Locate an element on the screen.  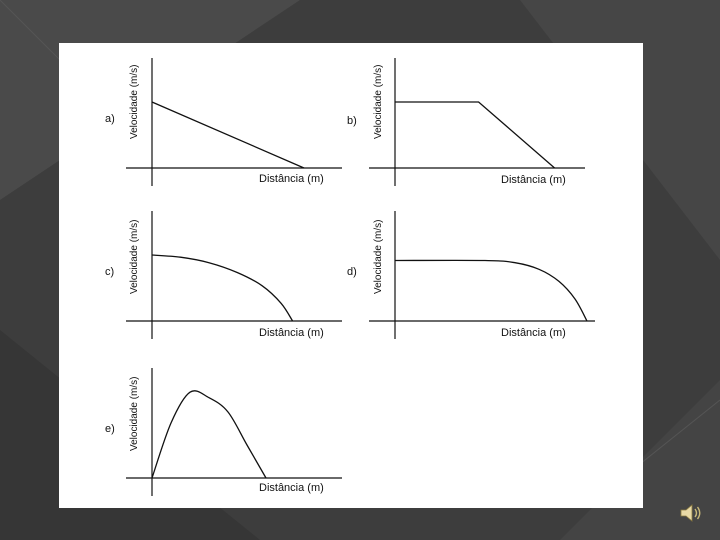
velocity-curve-c is located at coordinates (222, 288).